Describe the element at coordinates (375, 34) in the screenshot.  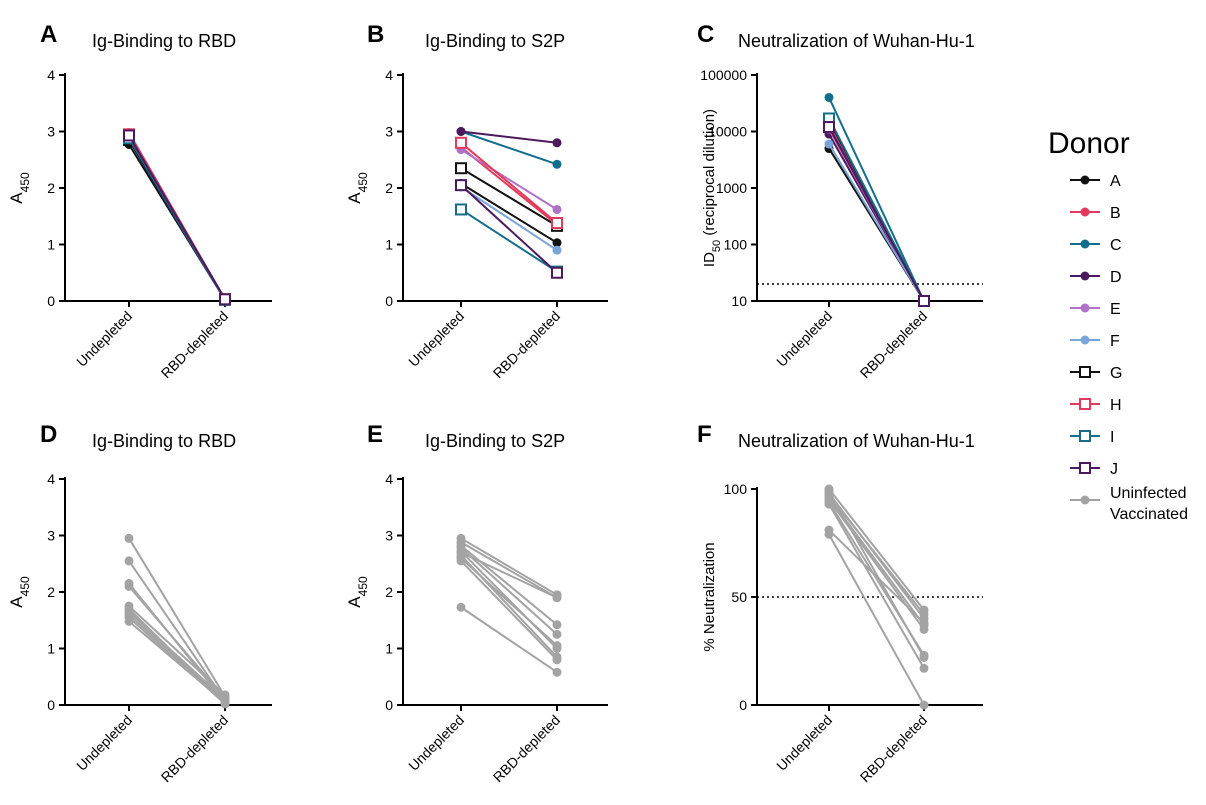
I see `panel-letter: B` at that location.